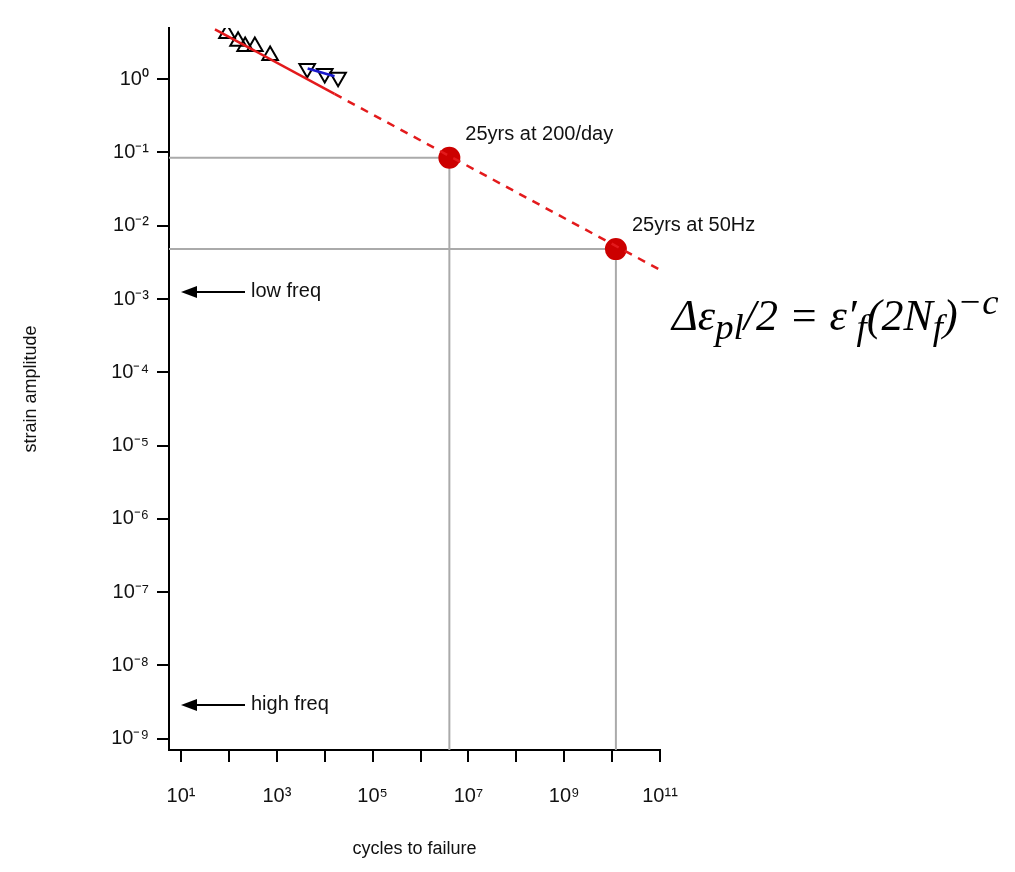 The width and height of the screenshot is (1015, 872). What do you see at coordinates (660, 794) in the screenshot?
I see `x-tick-label: 10¹¹` at bounding box center [660, 794].